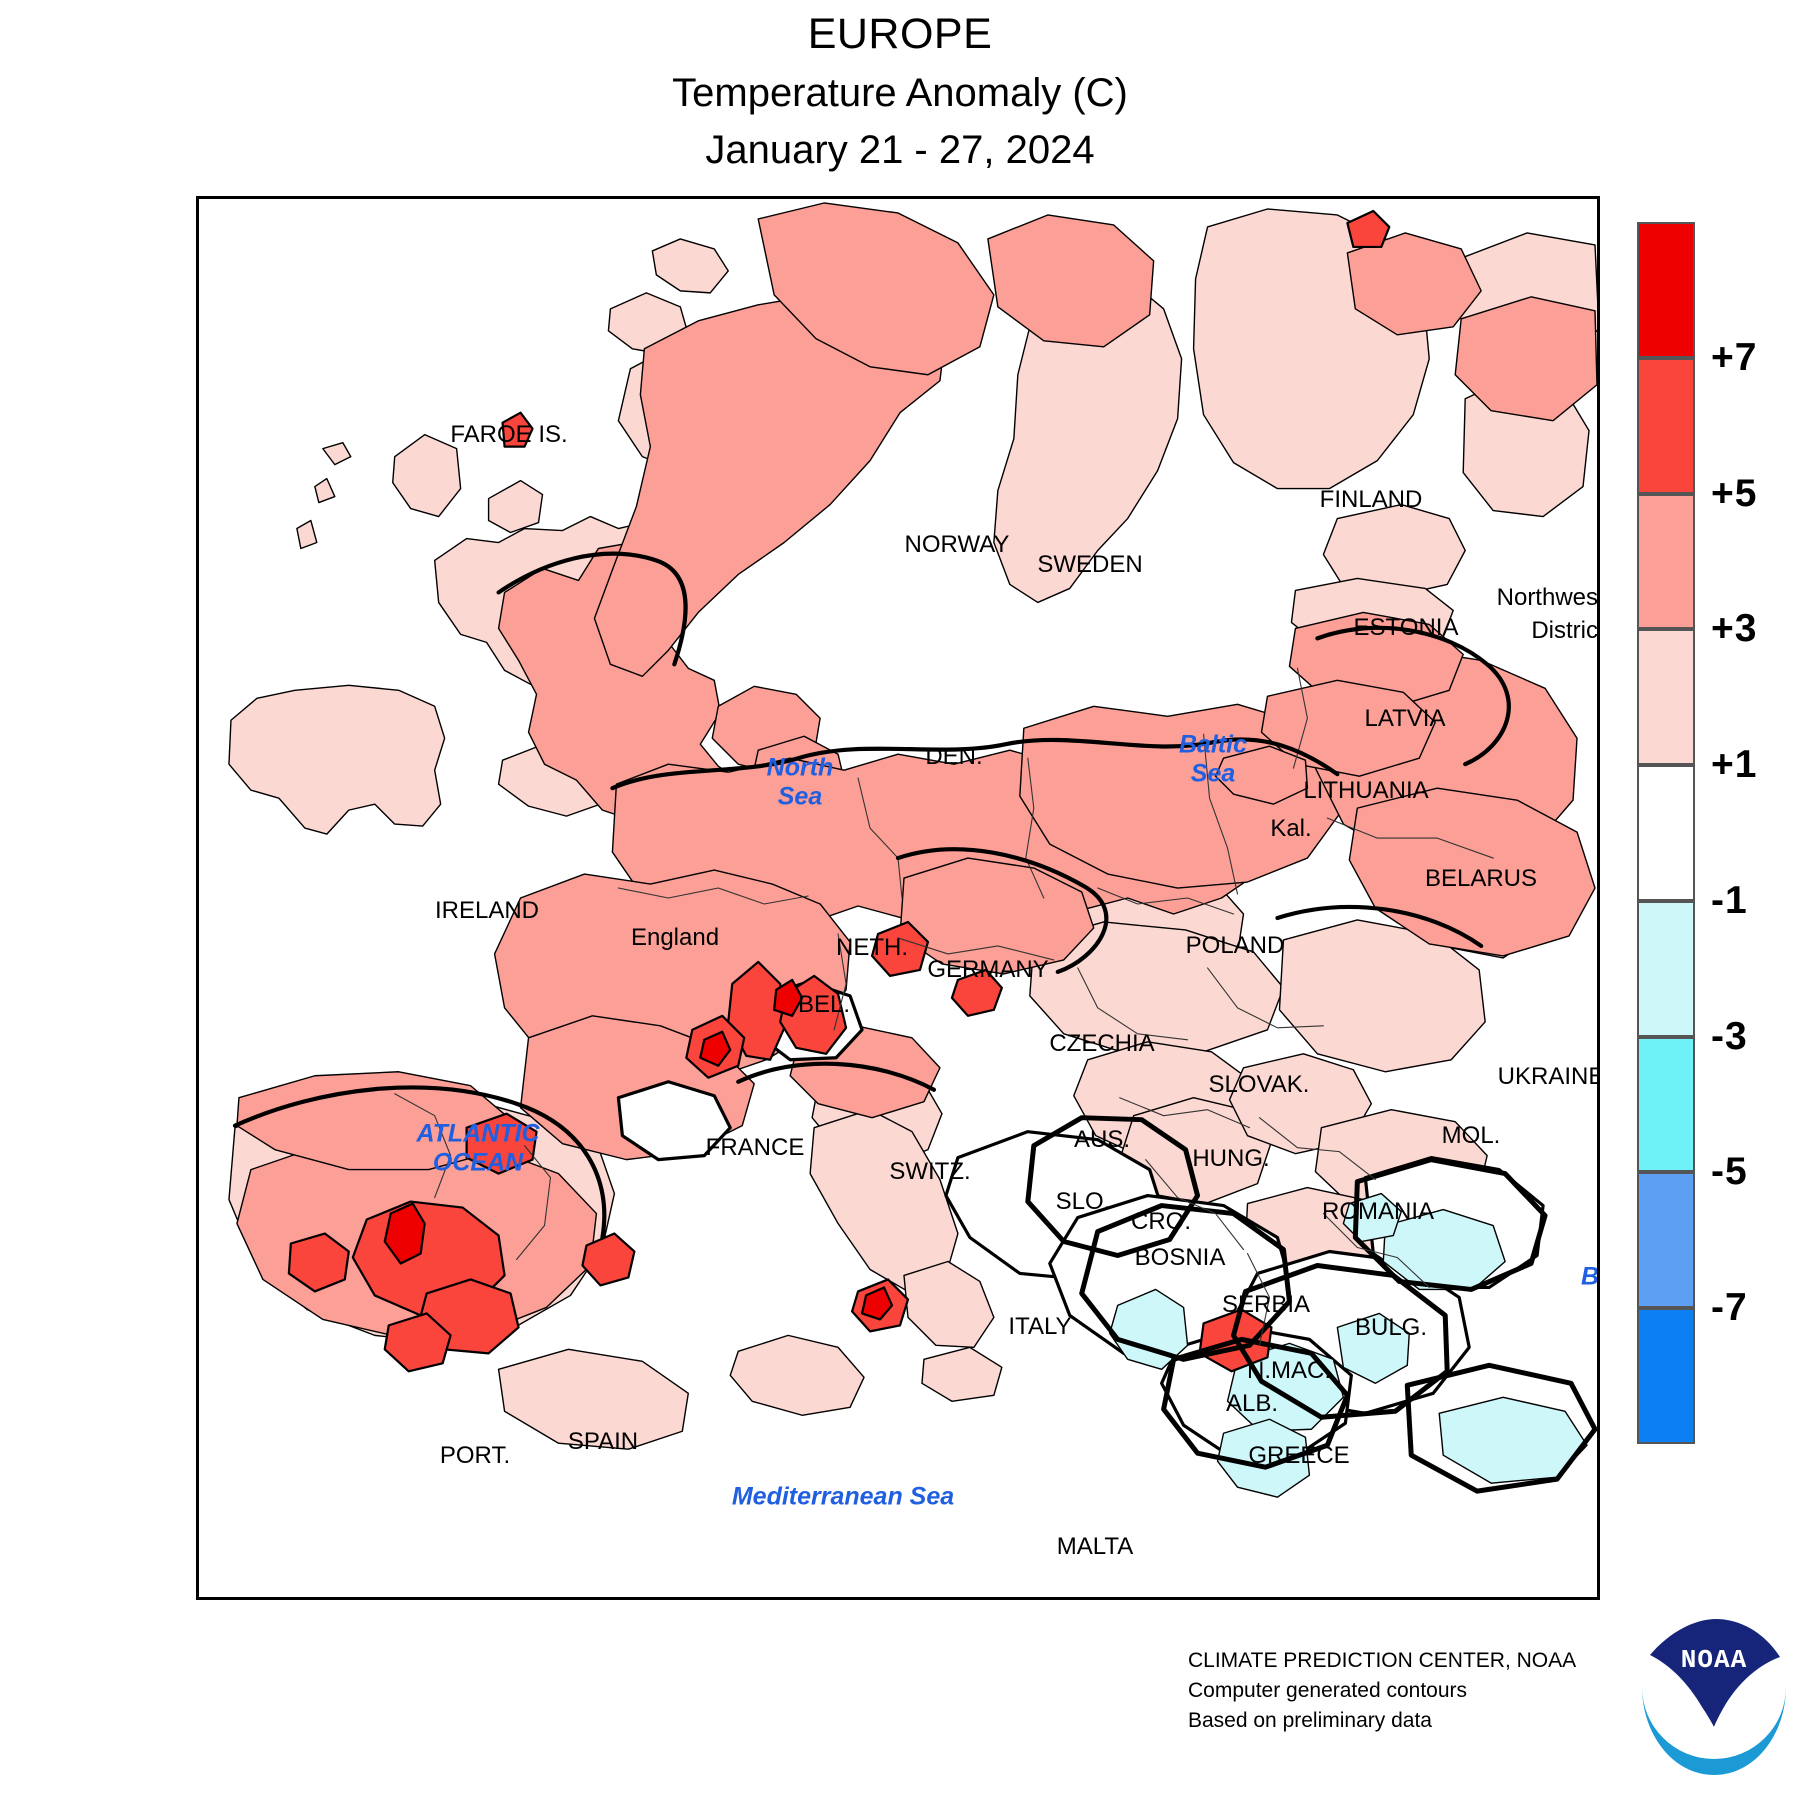  I want to click on noaa-logo-text: NOAA, so click(1714, 1660).